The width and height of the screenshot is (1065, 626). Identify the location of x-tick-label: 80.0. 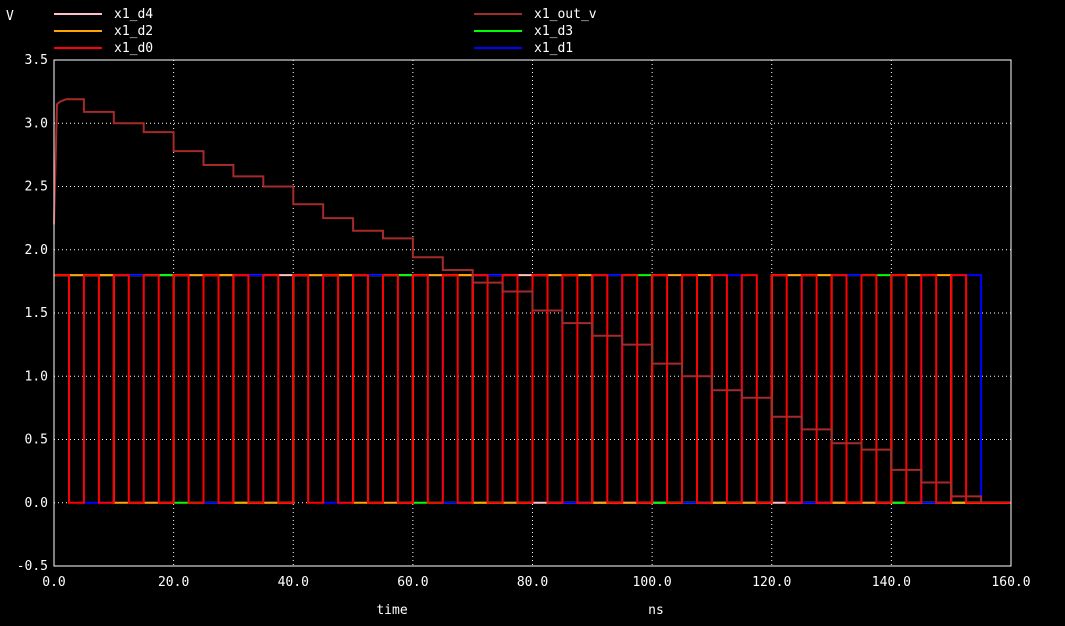
(532, 582).